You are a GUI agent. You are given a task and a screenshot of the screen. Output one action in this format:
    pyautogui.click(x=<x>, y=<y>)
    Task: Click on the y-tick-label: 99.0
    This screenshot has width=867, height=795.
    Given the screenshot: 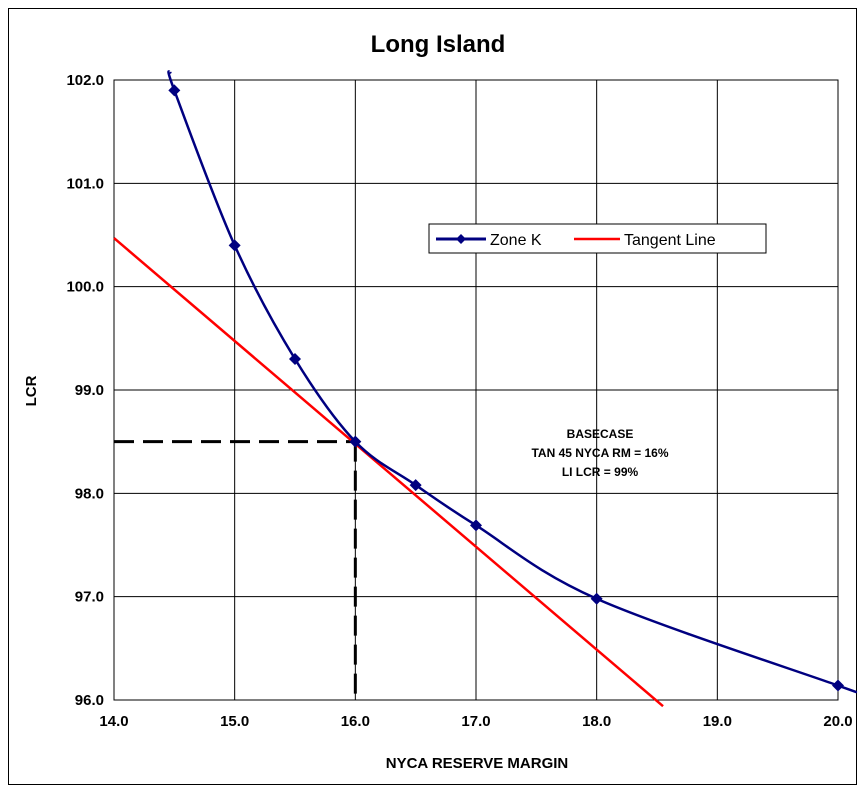 What is the action you would take?
    pyautogui.click(x=89, y=390)
    